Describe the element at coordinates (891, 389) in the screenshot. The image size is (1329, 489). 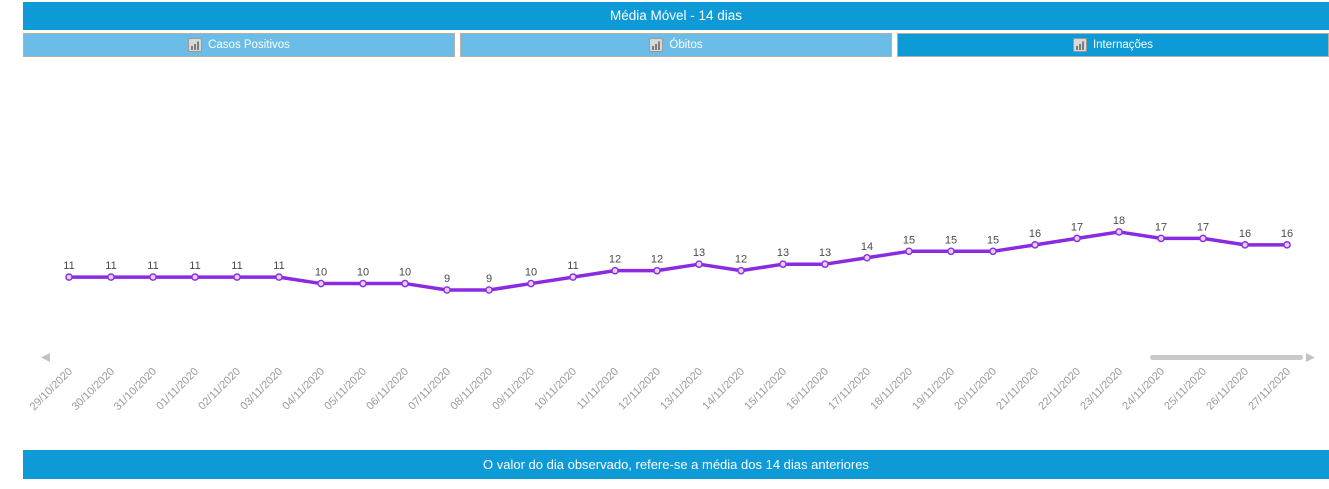
I see `x-axis-date-label: 18/11/2020` at that location.